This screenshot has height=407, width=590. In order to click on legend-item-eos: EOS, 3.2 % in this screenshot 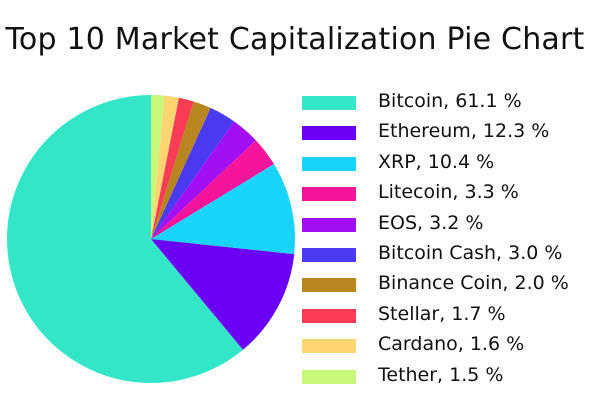, I will do `click(445, 223)`.